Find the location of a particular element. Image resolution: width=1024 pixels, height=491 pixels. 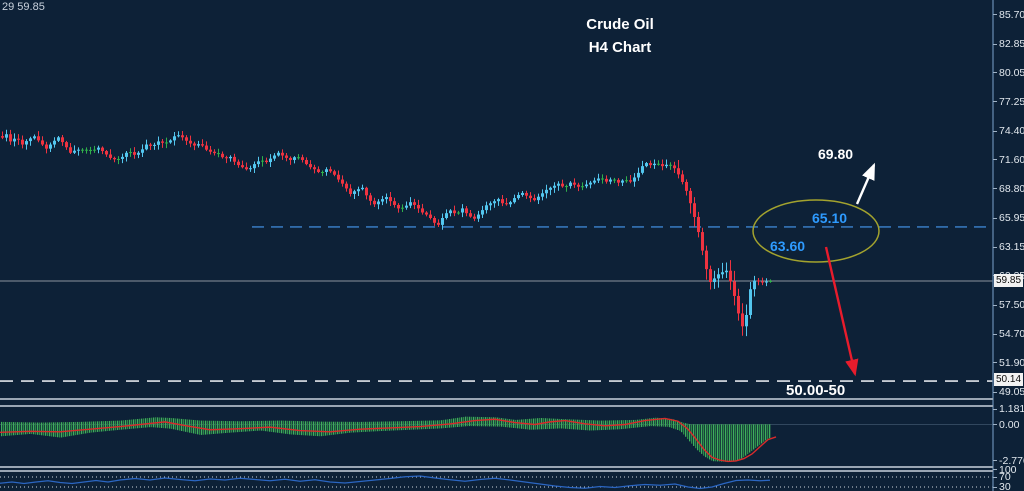

price-tick: 77.25 is located at coordinates (1008, 102).